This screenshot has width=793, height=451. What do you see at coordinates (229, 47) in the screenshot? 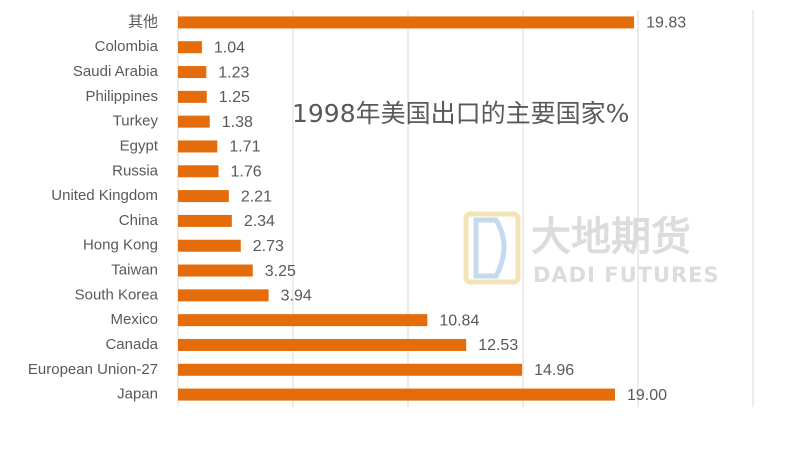
I see `value-label-1: 1.04` at bounding box center [229, 47].